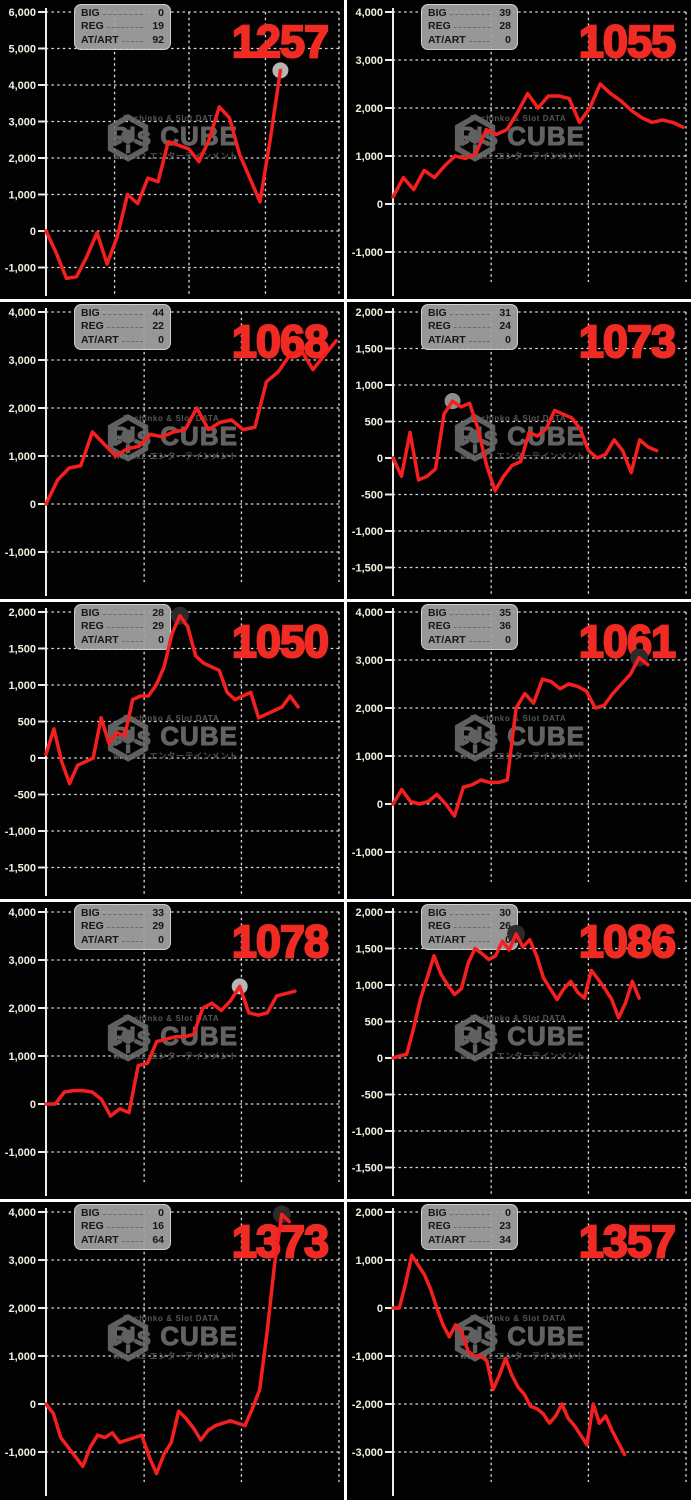 Image resolution: width=691 pixels, height=1500 pixels. I want to click on legend-value: 30, so click(505, 913).